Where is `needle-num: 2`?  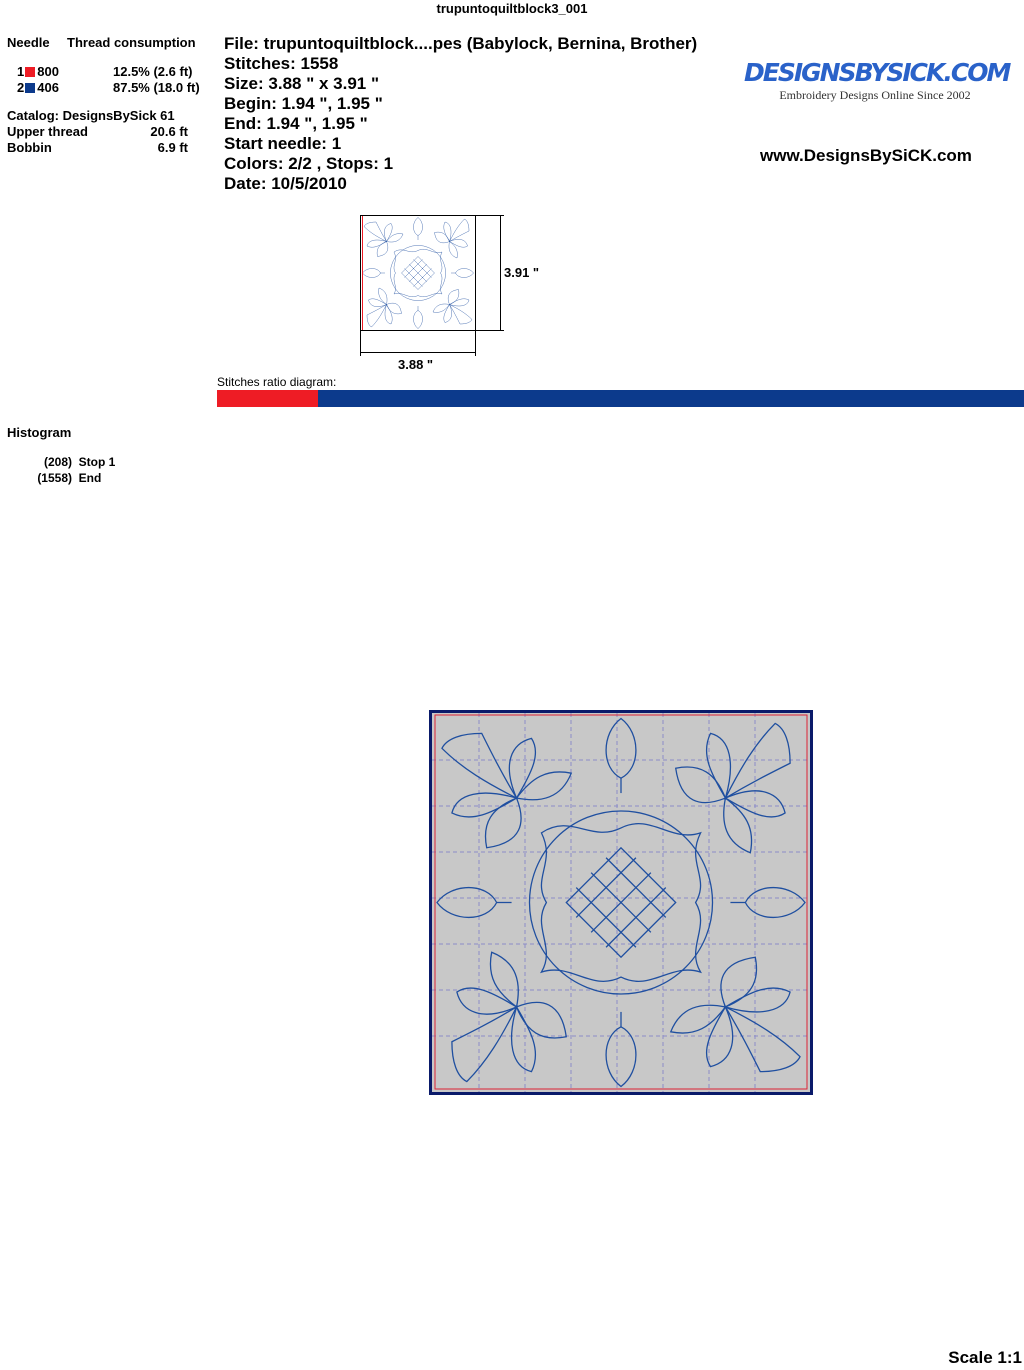
needle-num: 2 is located at coordinates (21, 87).